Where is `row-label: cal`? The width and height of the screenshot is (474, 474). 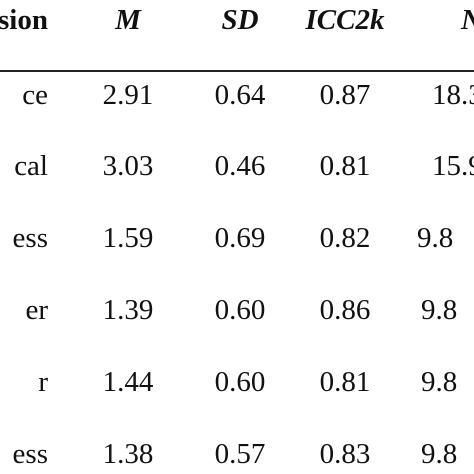 row-label: cal is located at coordinates (31, 166).